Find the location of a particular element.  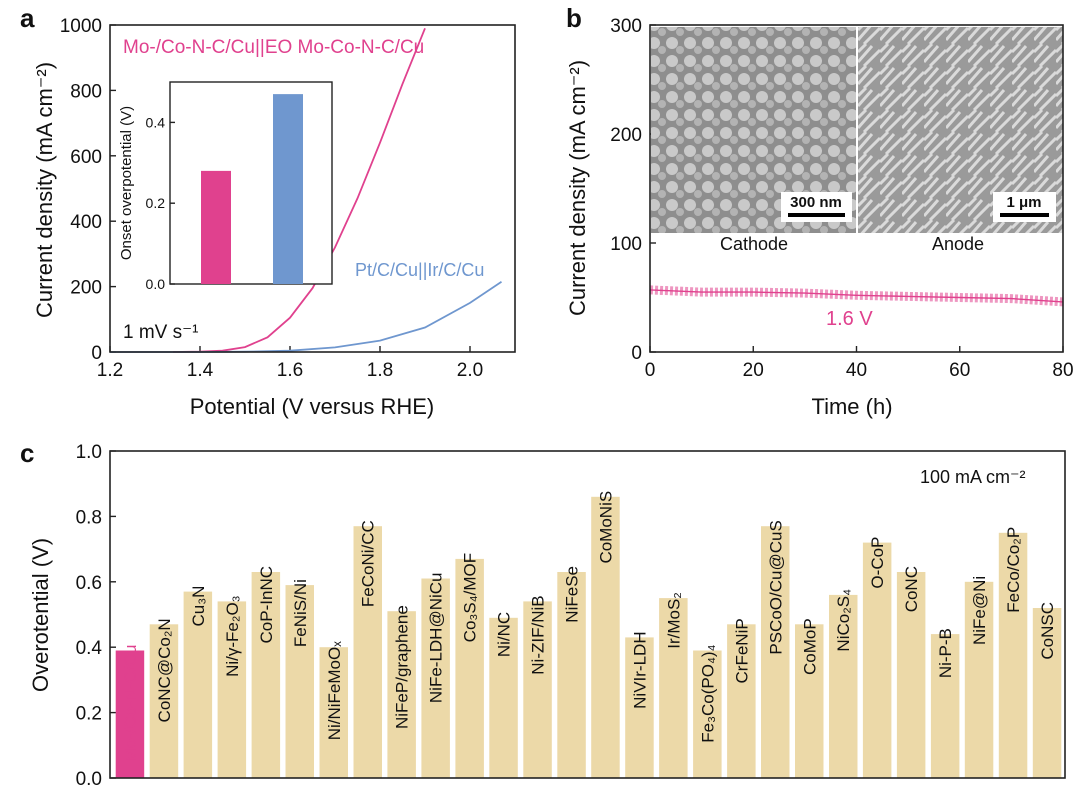

panel-c-bar-label: Ni/NC is located at coordinates (504, 634).